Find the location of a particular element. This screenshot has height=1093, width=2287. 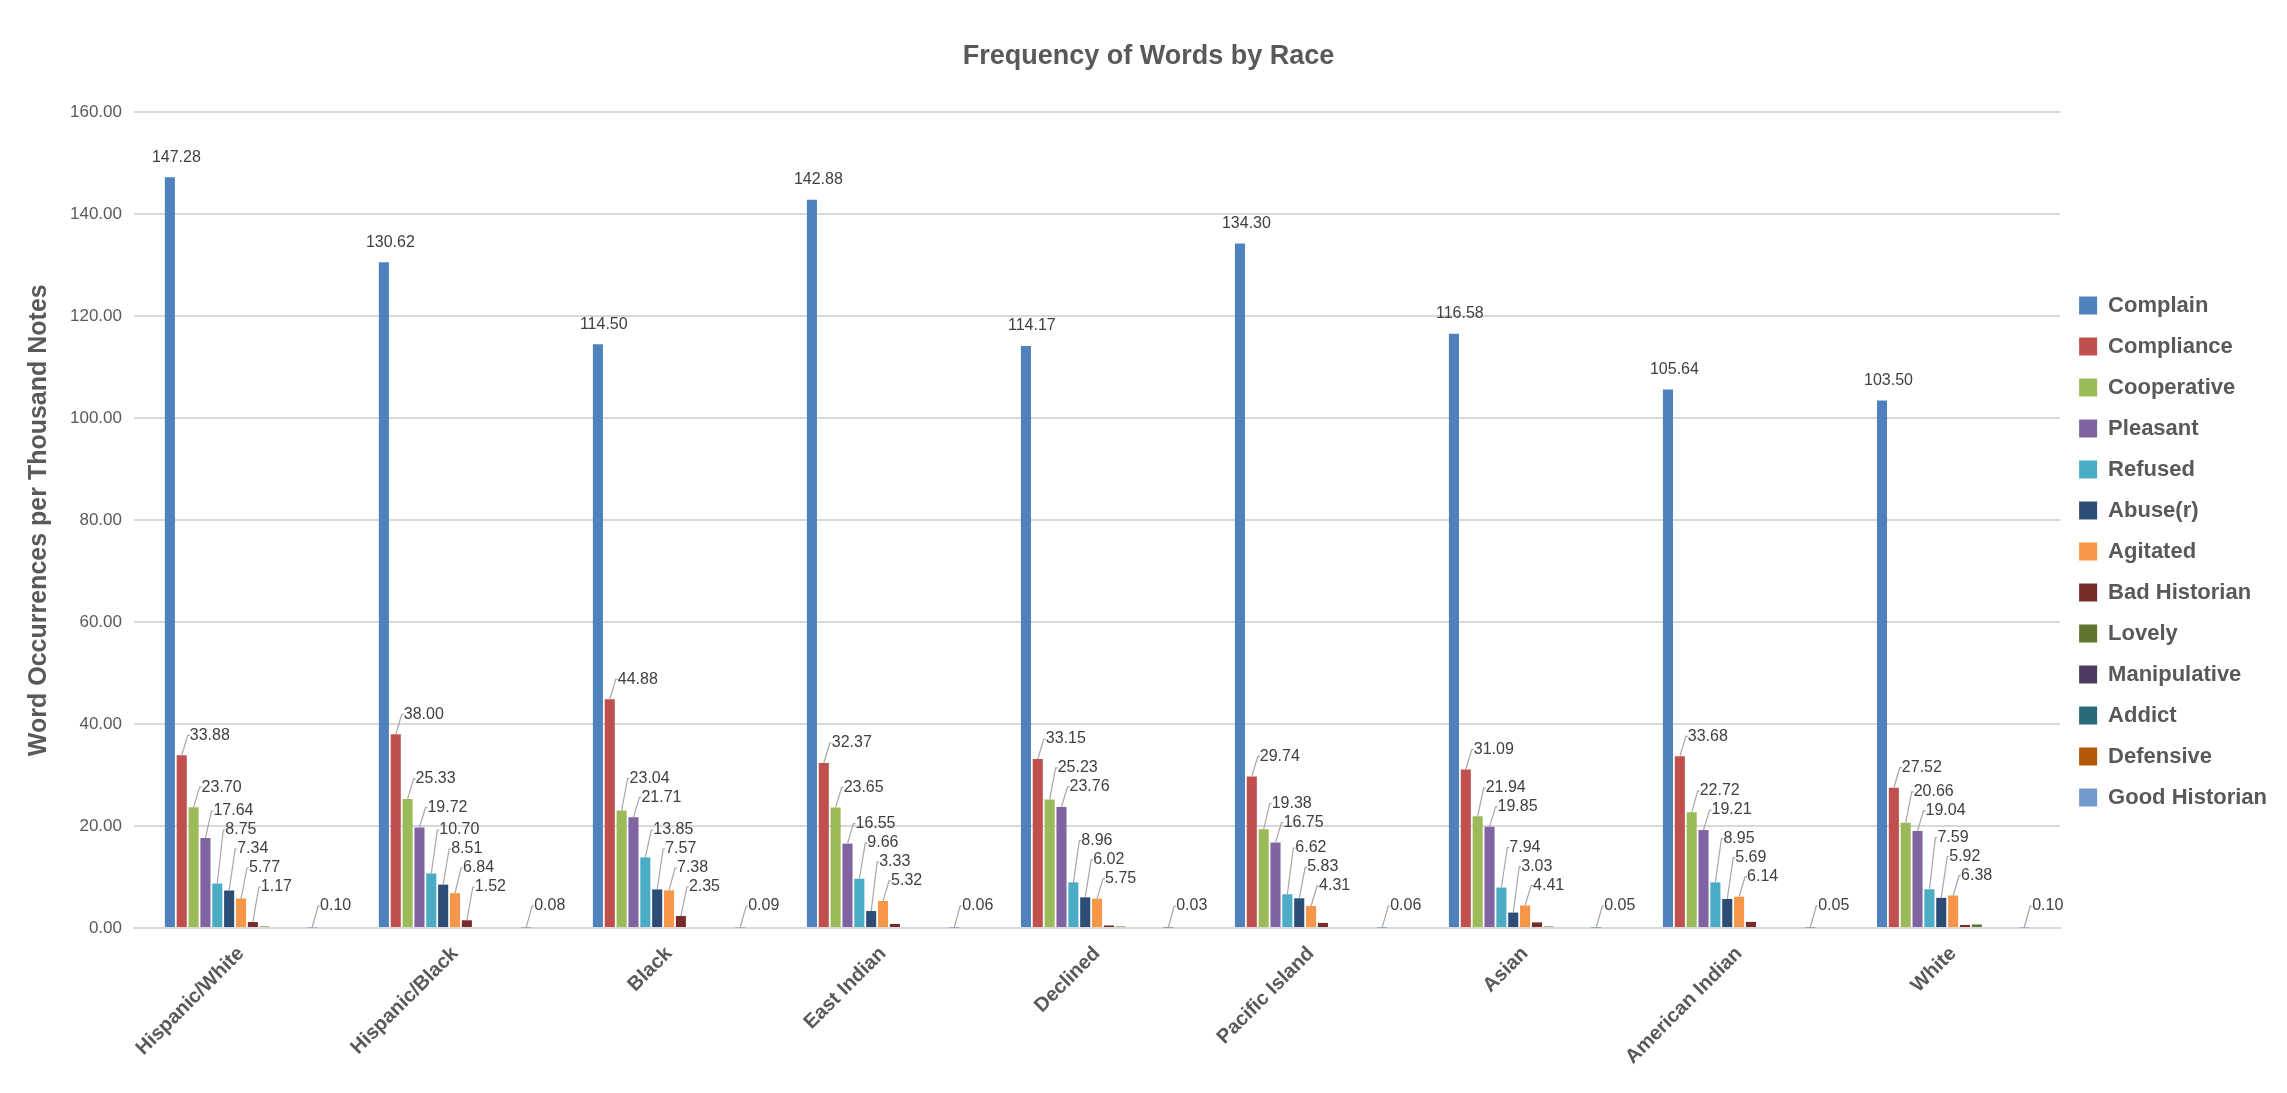

data-label: 114.50 is located at coordinates (603, 323).